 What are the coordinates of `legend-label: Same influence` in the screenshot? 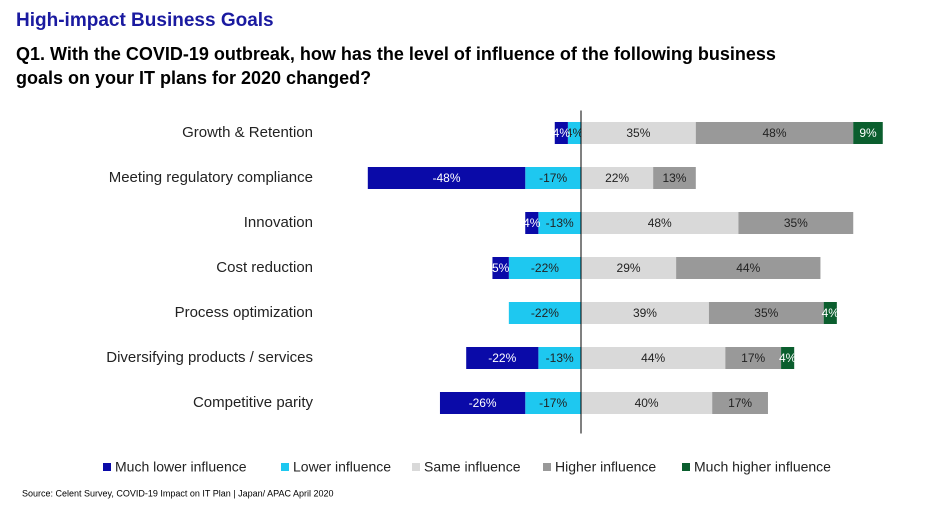 It's located at (472, 467).